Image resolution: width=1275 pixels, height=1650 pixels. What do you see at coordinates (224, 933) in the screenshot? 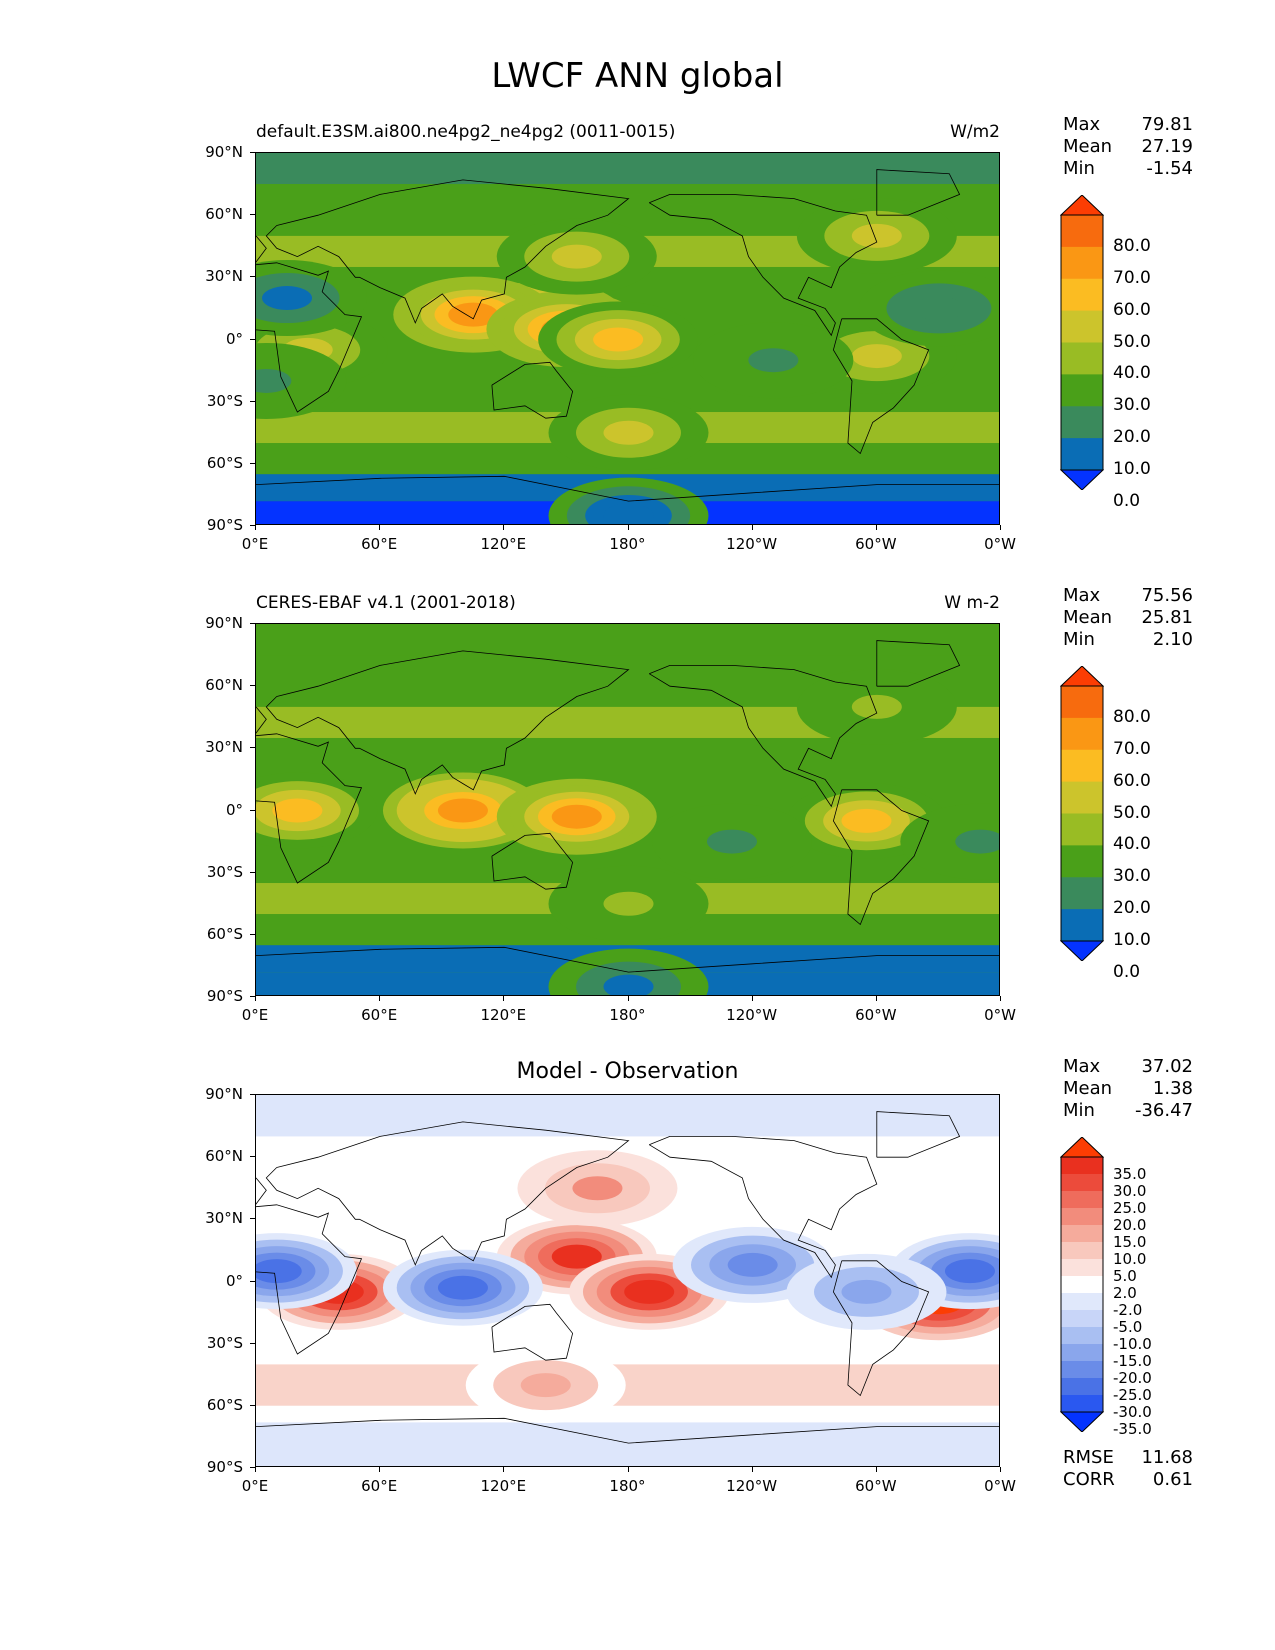
I see `lat-tick-label: 60°S` at bounding box center [224, 933].